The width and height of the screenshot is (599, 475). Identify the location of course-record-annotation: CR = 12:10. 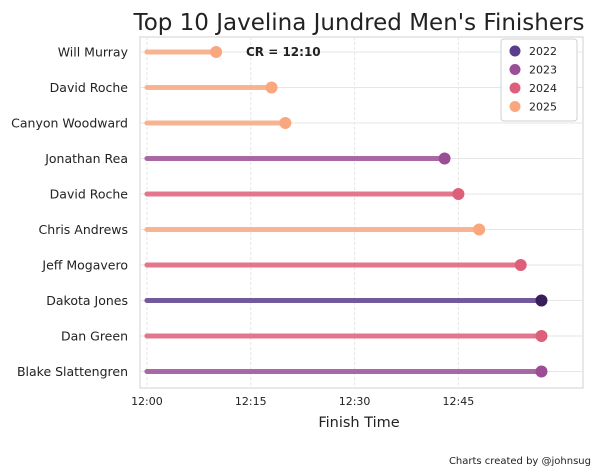
(283, 52).